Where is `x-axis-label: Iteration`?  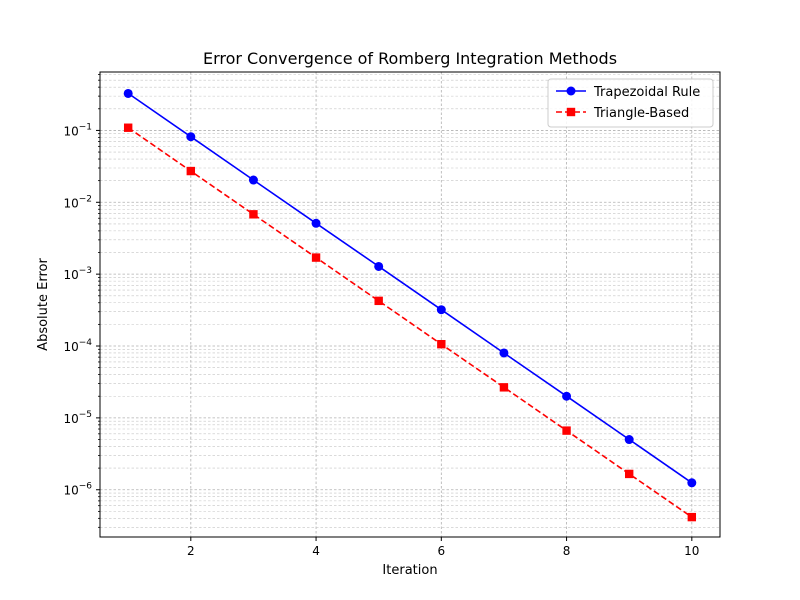 x-axis-label: Iteration is located at coordinates (409, 570).